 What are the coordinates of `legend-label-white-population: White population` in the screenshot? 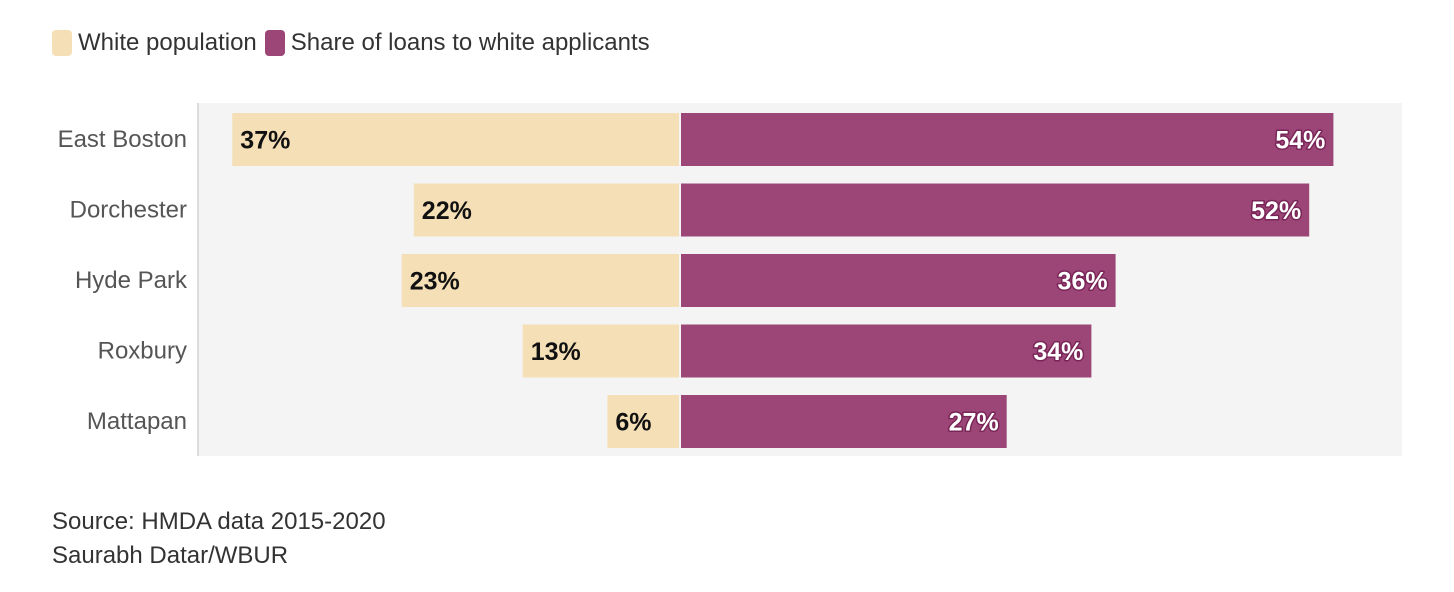 It's located at (167, 42).